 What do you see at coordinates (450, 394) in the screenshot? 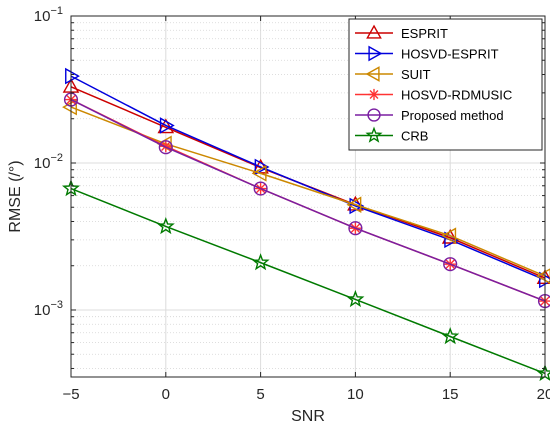
I see `x-tick-label: 15` at bounding box center [450, 394].